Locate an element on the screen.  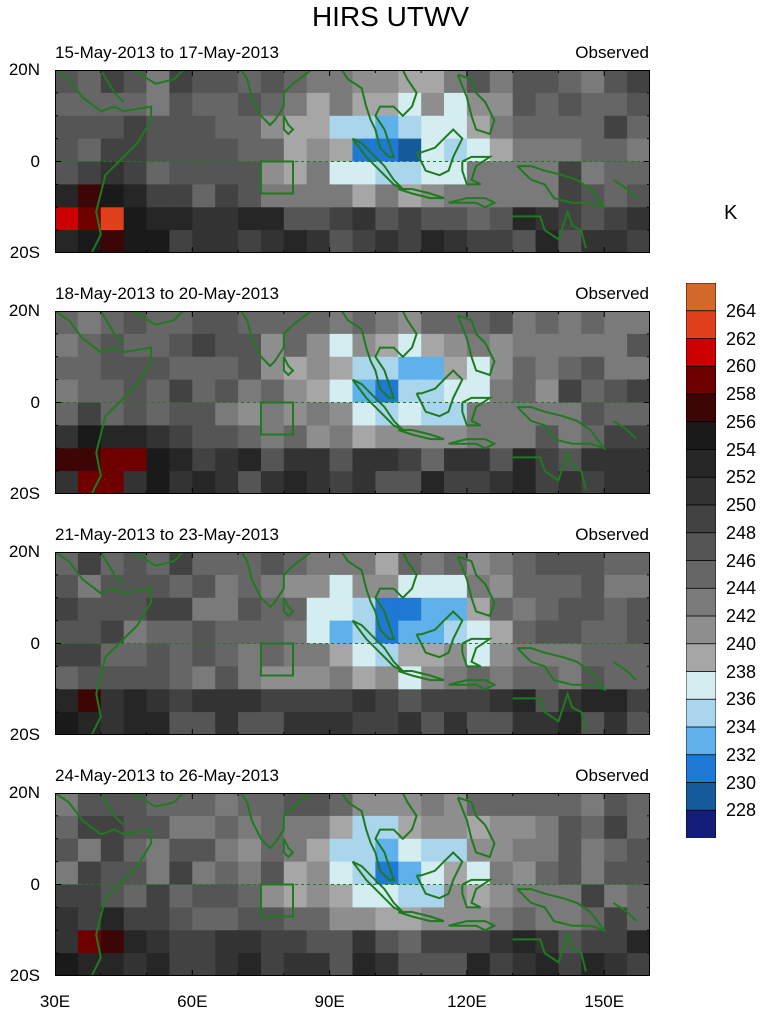
colorbar-tick-label: 250 is located at coordinates (741, 505).